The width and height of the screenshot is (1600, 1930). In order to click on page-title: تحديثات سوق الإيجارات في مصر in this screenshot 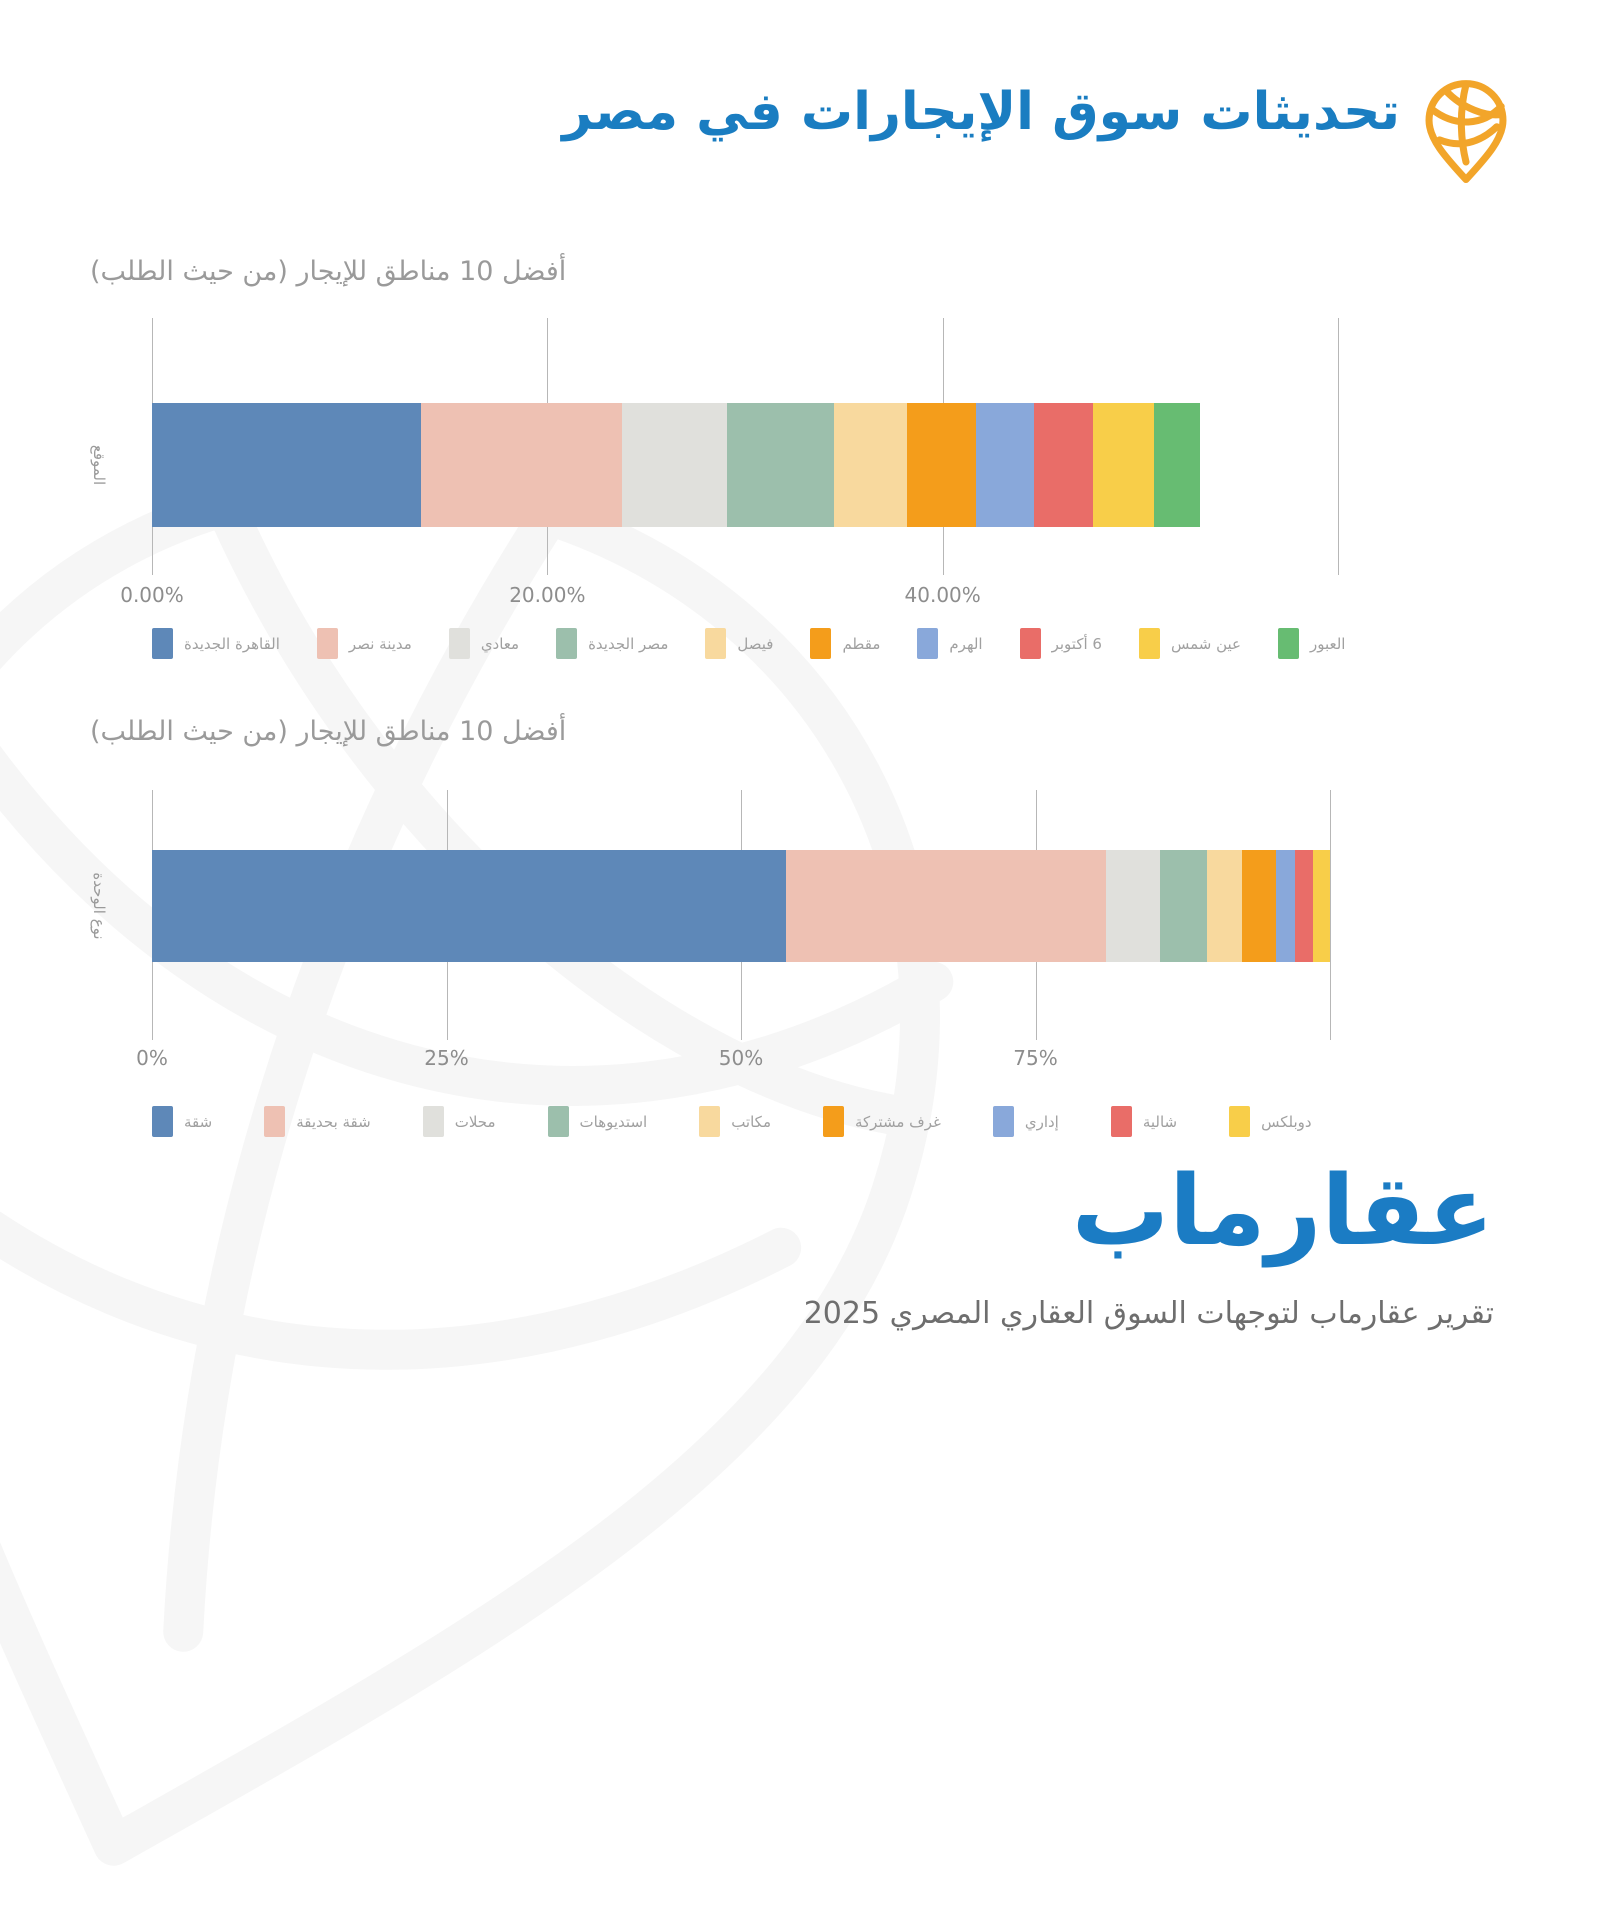, I will do `click(981, 112)`.